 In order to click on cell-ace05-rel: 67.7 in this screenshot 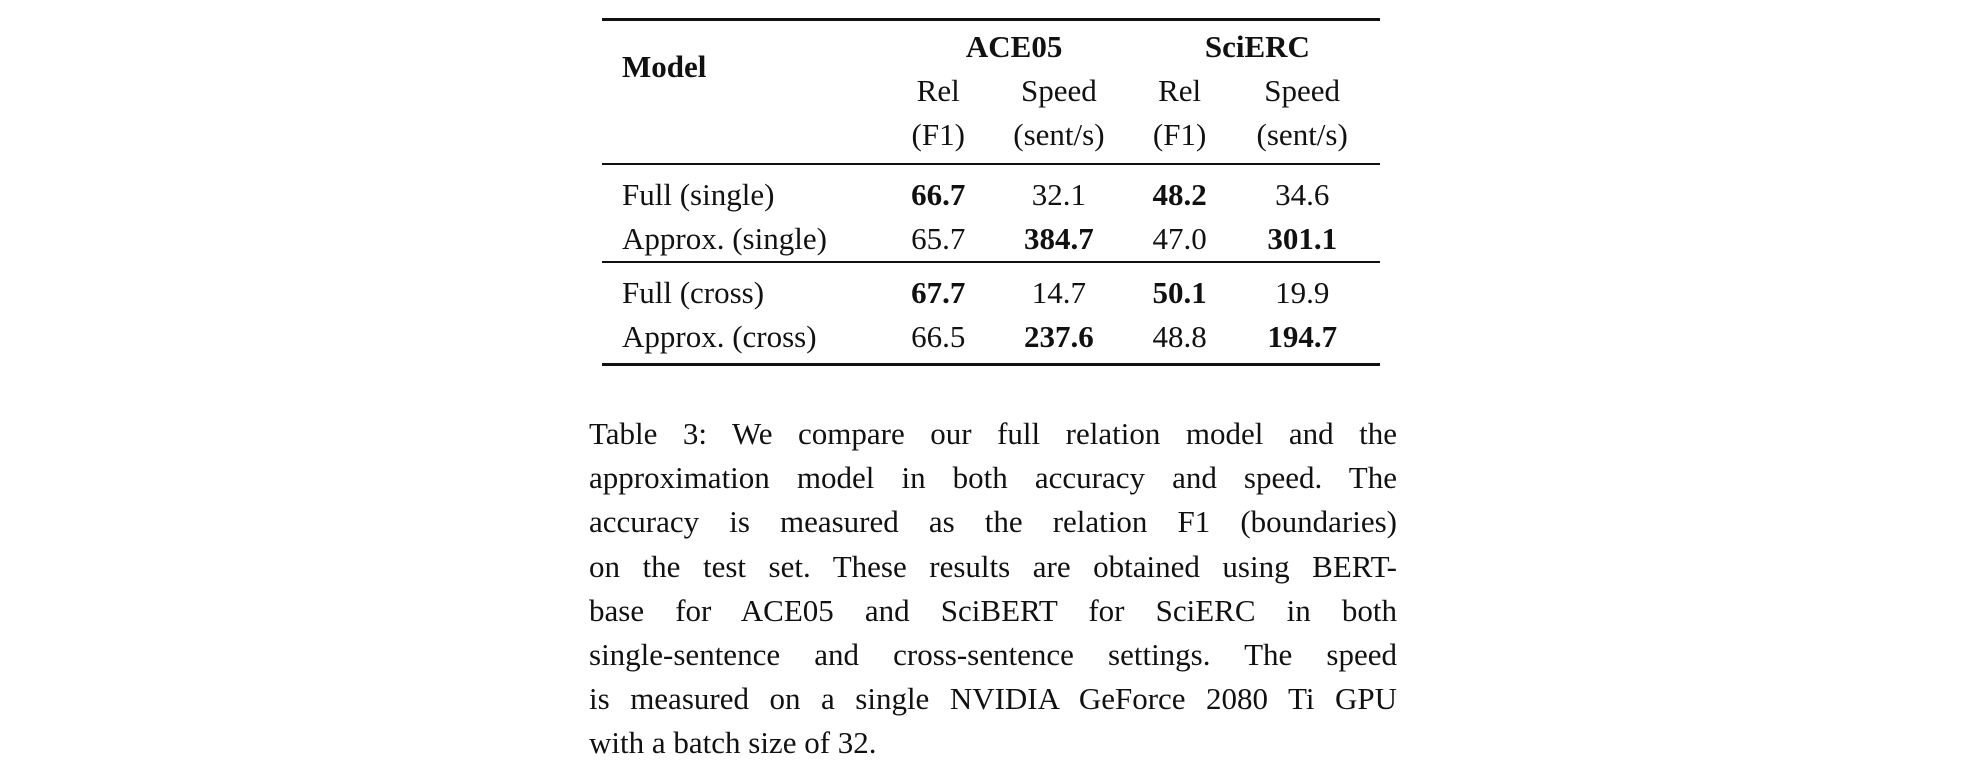, I will do `click(938, 288)`.